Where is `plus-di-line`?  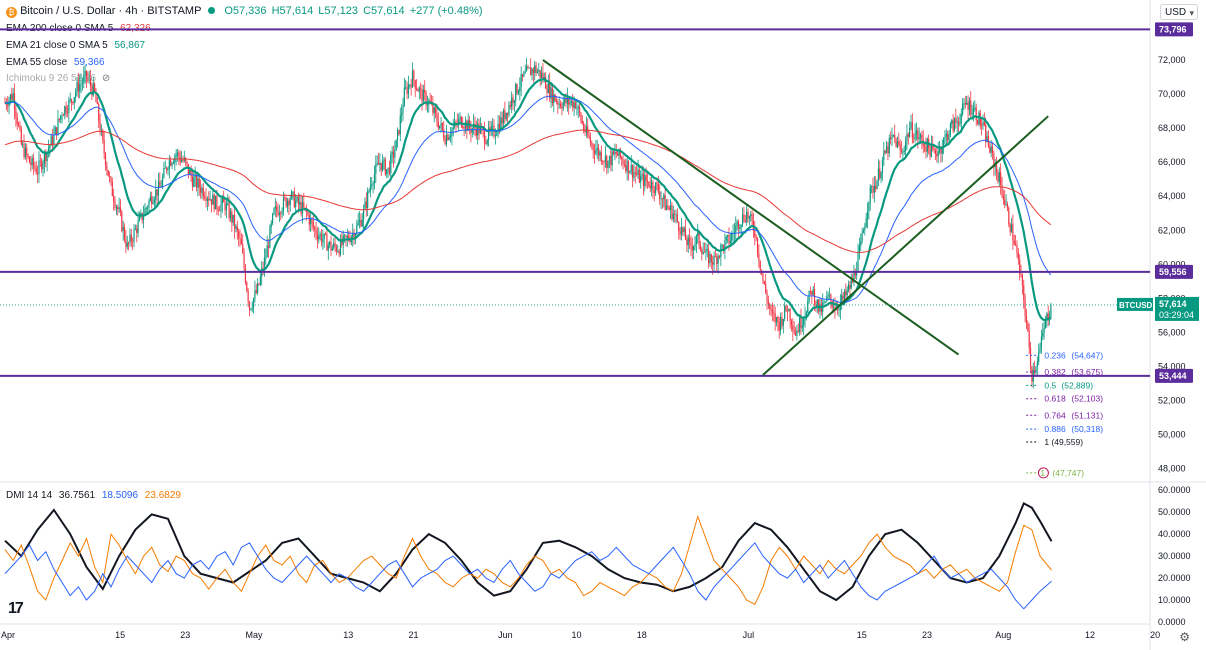
plus-di-line is located at coordinates (528, 560).